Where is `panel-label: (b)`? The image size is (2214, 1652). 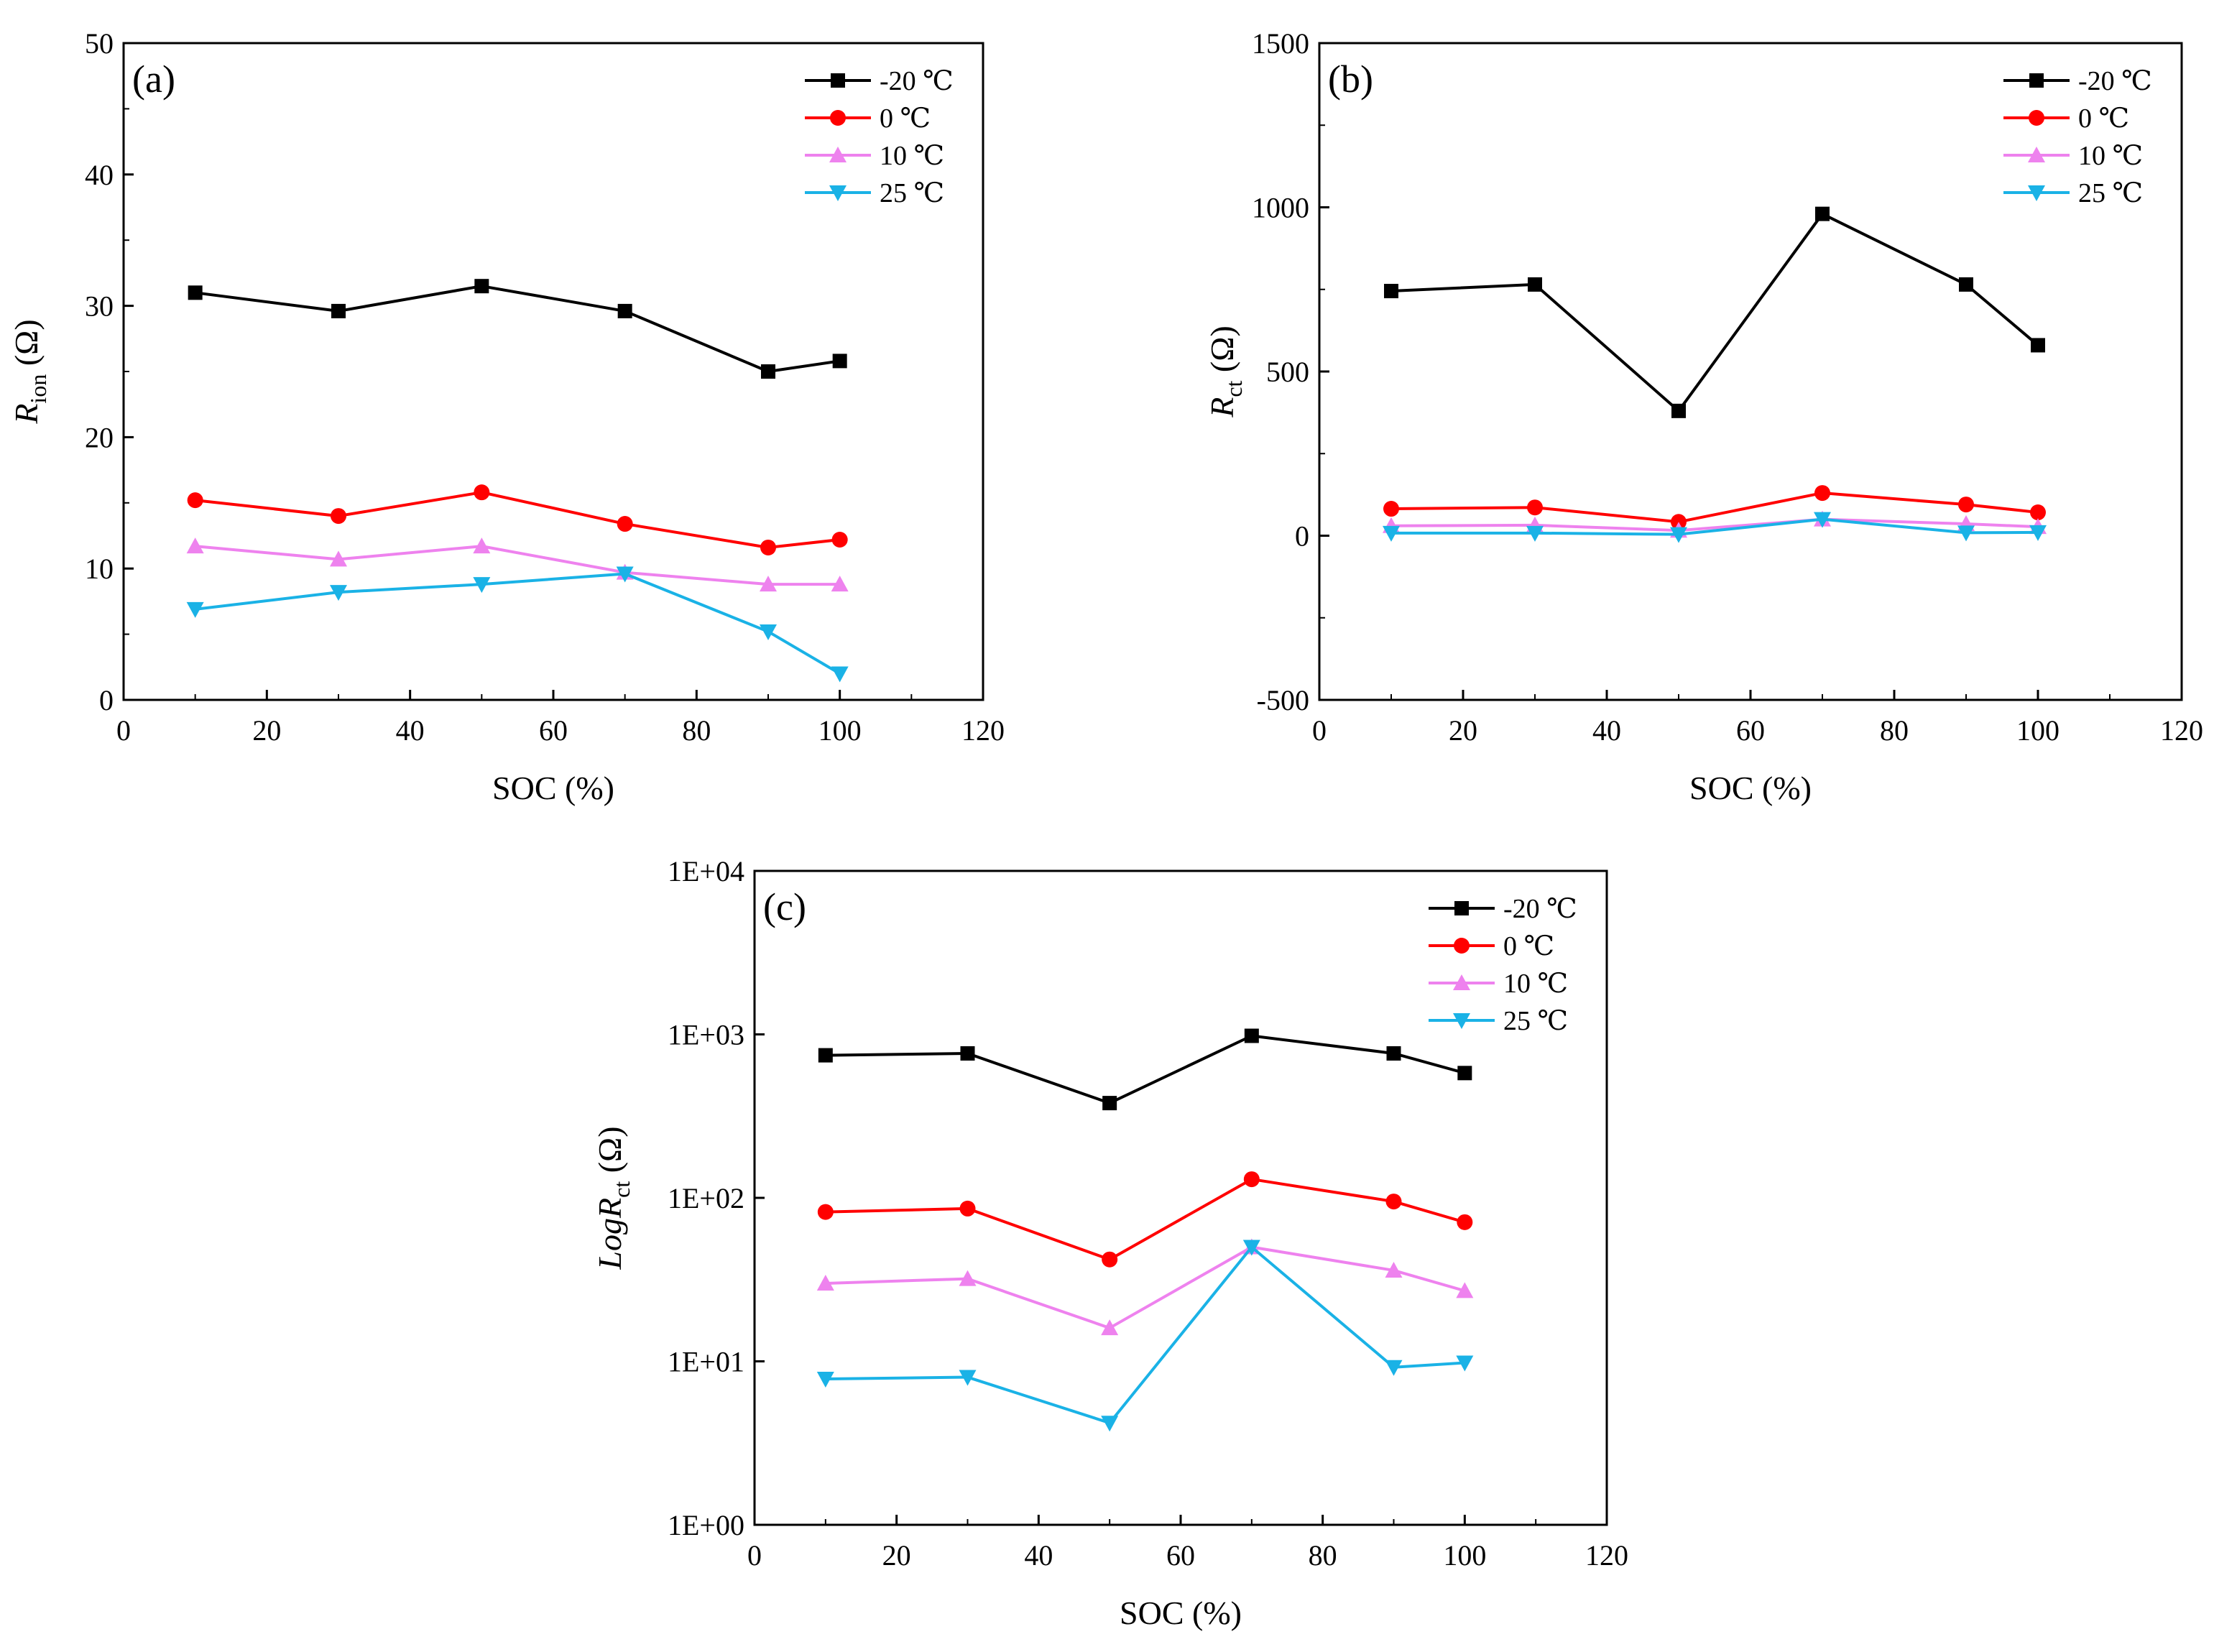
panel-label: (b) is located at coordinates (1350, 79).